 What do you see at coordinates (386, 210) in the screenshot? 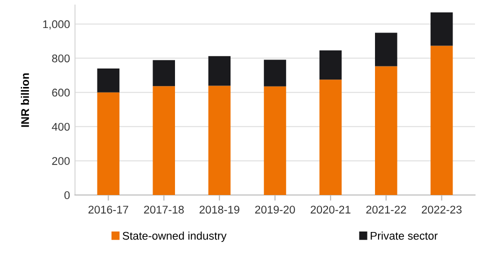
I see `x-tick-label: 2021-22` at bounding box center [386, 210].